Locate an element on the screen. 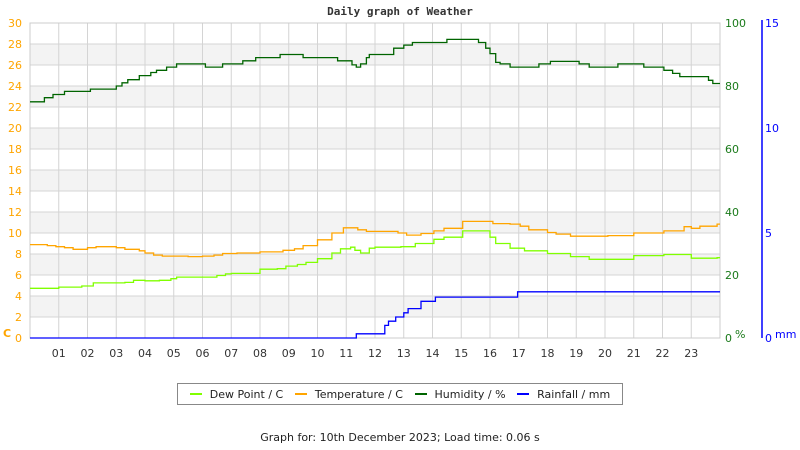 This screenshot has width=800, height=450. x-tick-label: 04 is located at coordinates (145, 353).